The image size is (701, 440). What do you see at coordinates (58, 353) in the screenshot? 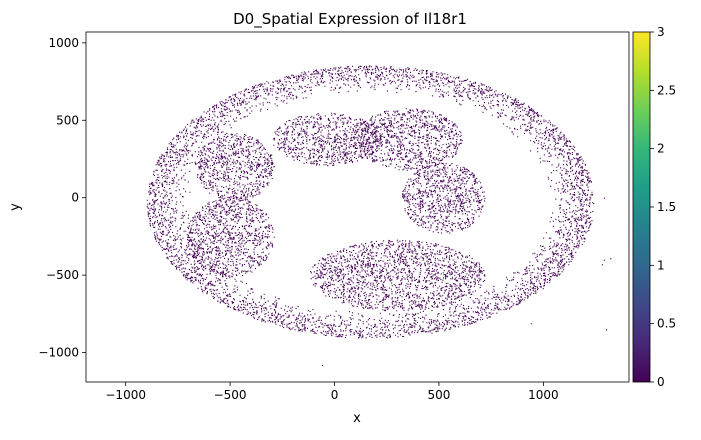
I see `y-tick-label: −1000` at bounding box center [58, 353].